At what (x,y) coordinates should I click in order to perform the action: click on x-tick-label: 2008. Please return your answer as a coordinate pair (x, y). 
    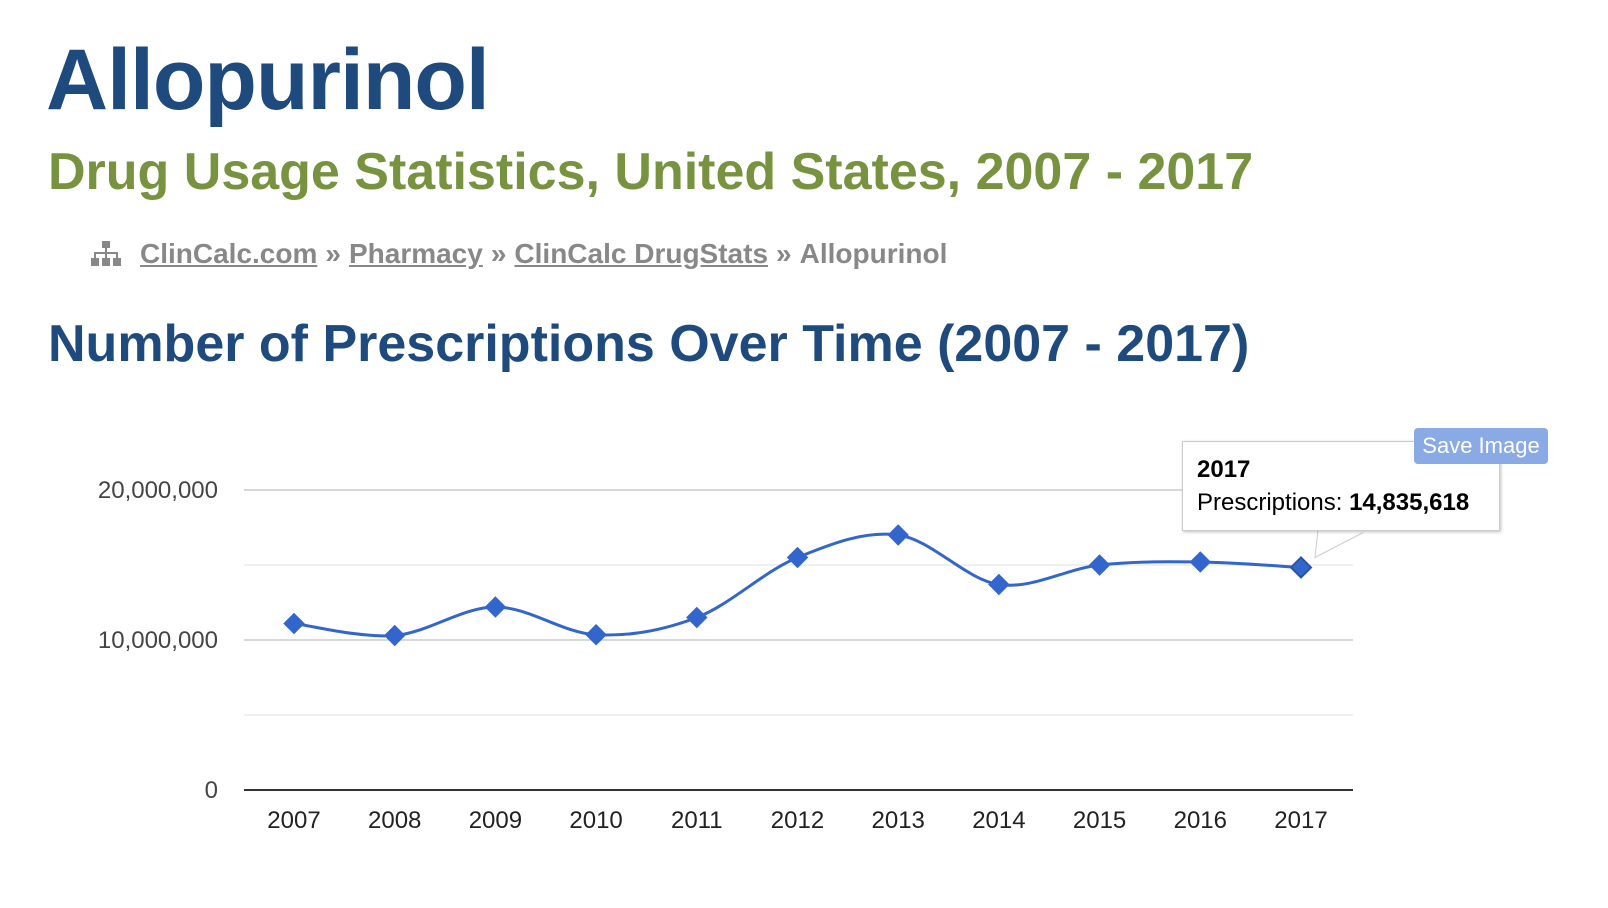
    Looking at the image, I should click on (394, 820).